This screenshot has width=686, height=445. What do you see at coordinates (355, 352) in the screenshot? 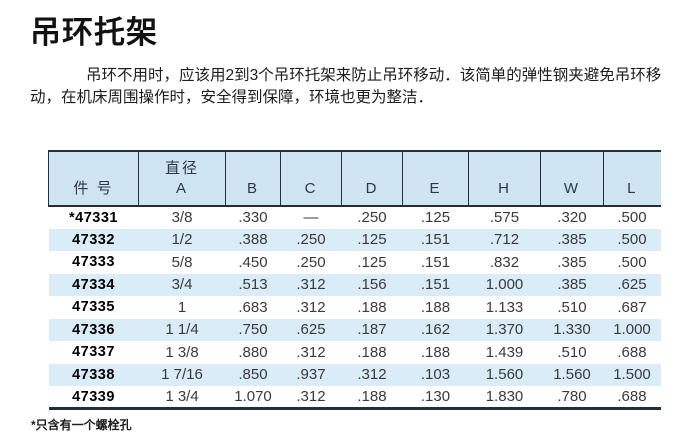
I see `table-row: 47337 1 3/8 .880 .312 .188 .188 1.439 .510 .688` at bounding box center [355, 352].